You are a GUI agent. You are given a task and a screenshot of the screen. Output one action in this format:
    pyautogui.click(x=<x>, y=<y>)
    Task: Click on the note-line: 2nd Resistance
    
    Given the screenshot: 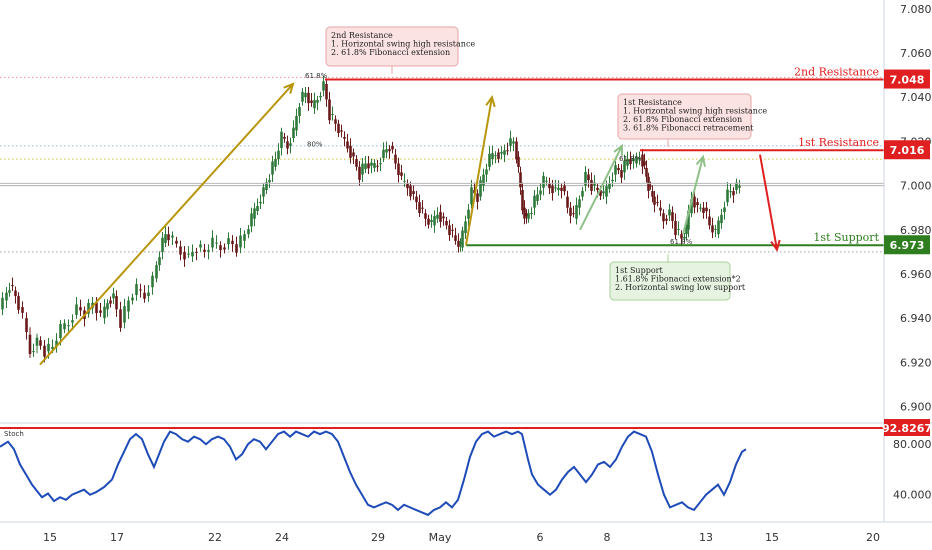 What is the action you would take?
    pyautogui.click(x=362, y=35)
    